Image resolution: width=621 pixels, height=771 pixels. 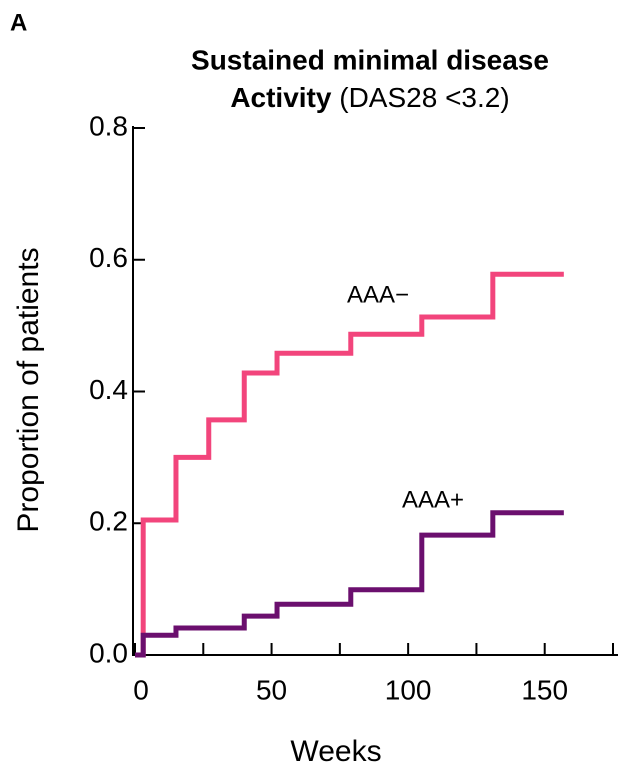 I want to click on chart-title-rest: (DAS28 <3.2), so click(x=424, y=97).